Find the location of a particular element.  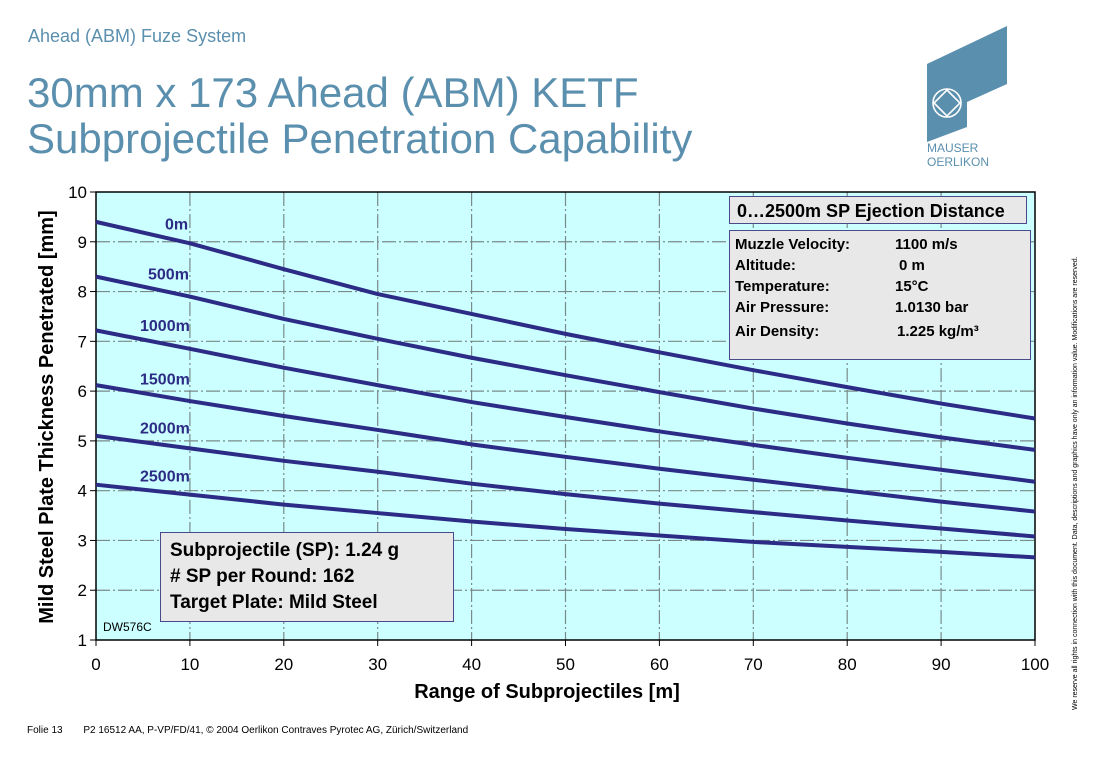

condition-label: Air Pressure: is located at coordinates (782, 307).